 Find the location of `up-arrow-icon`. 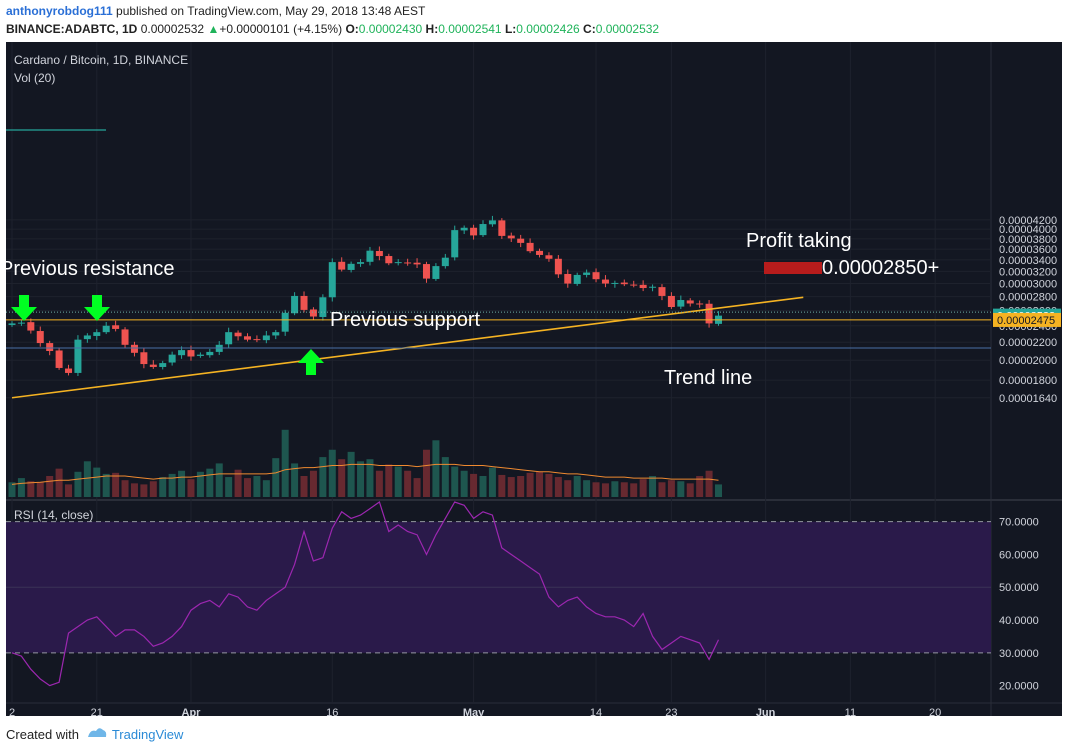

up-arrow-icon is located at coordinates (311, 362).